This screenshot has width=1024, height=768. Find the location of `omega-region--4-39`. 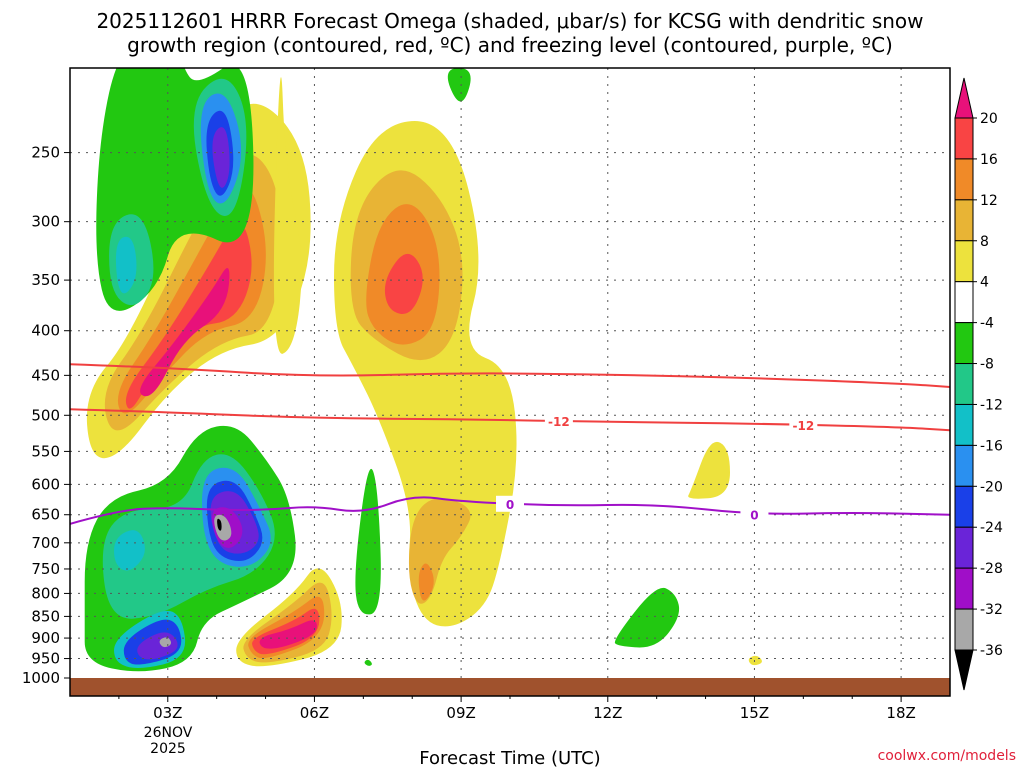

omega-region--4-39 is located at coordinates (368, 541).